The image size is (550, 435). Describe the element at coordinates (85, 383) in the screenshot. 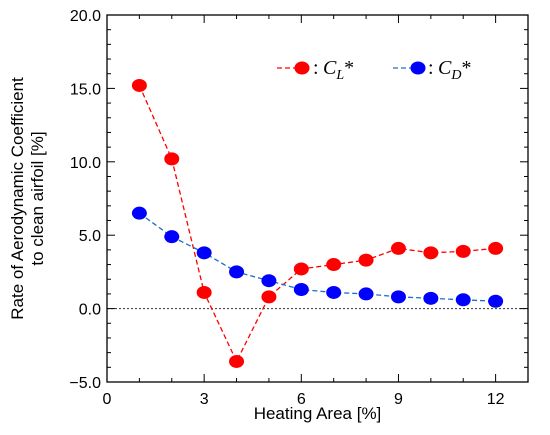

I see `y-tick-label: −5.0` at that location.